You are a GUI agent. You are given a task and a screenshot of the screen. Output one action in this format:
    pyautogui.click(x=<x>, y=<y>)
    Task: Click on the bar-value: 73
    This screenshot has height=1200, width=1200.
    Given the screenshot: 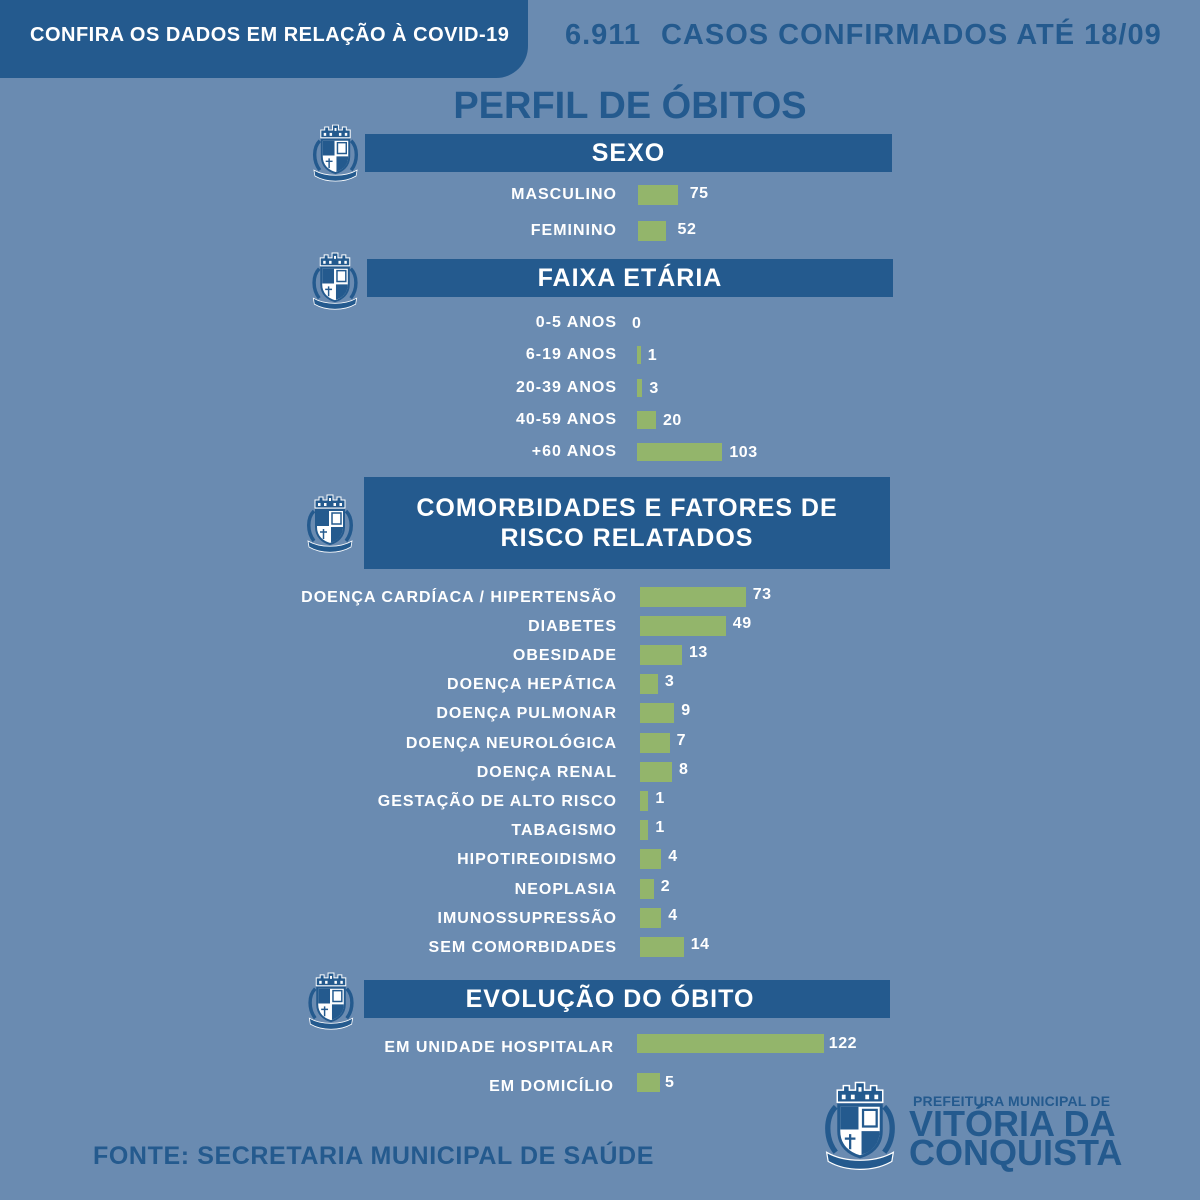 What is the action you would take?
    pyautogui.click(x=762, y=594)
    